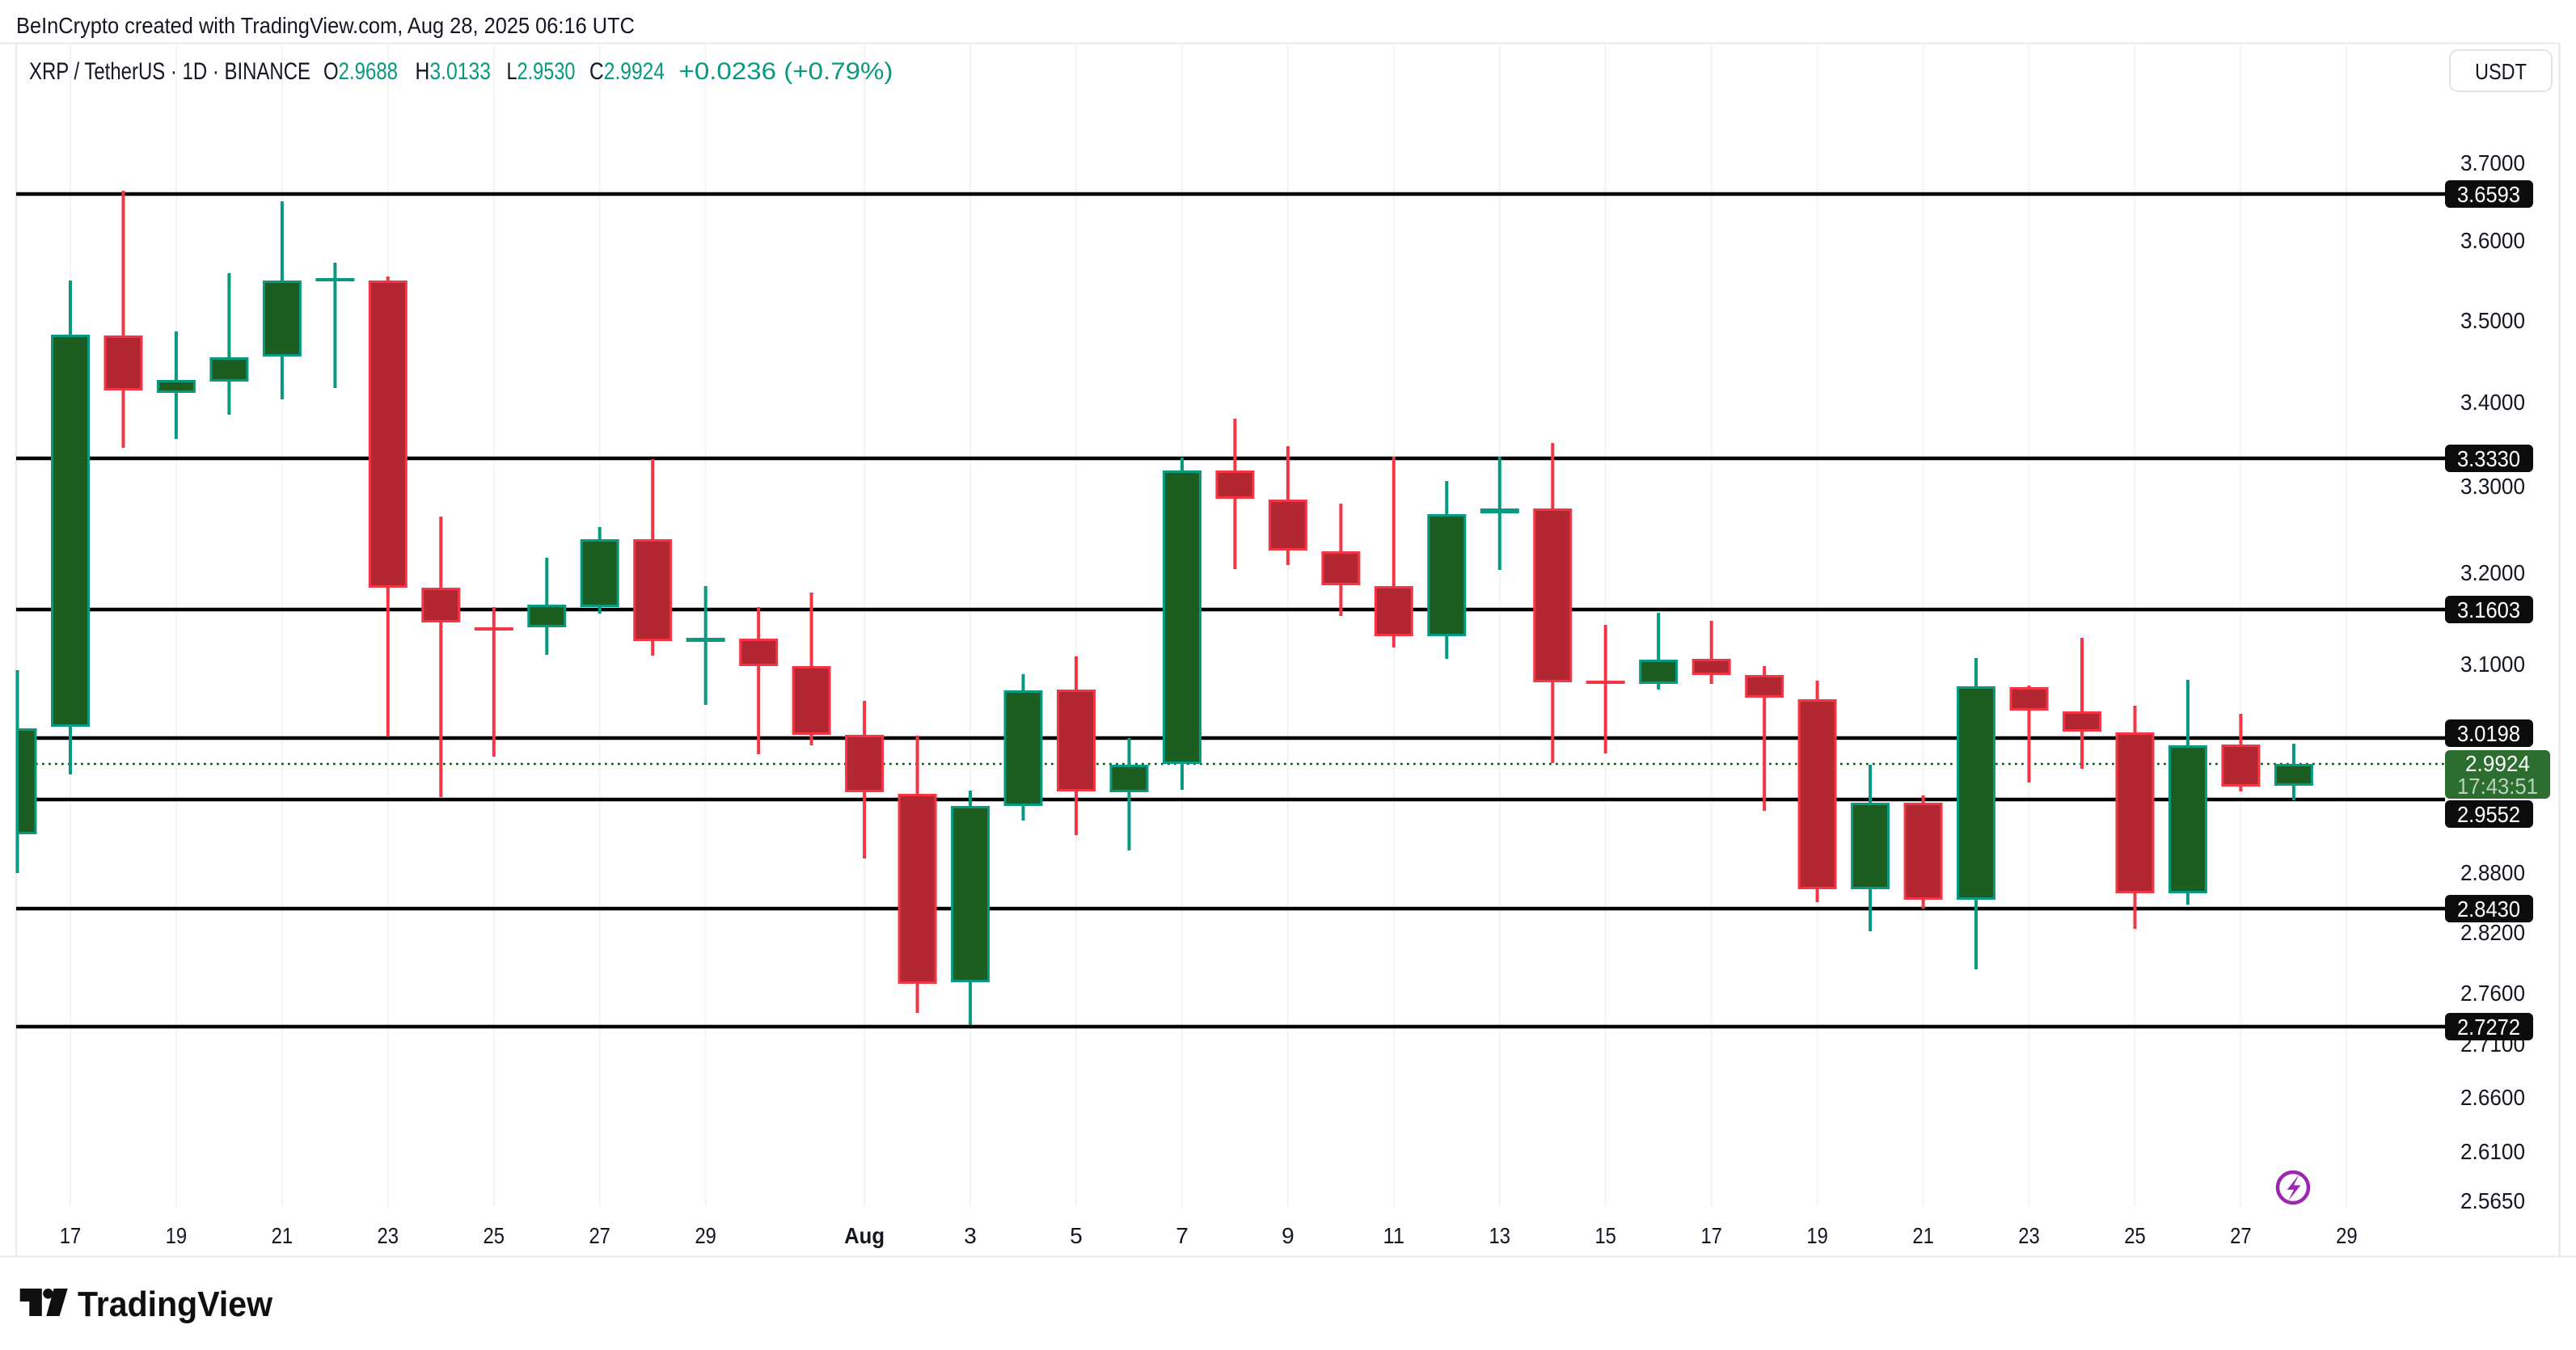 This screenshot has height=1350, width=2576. I want to click on svg-text: Aug, so click(864, 1235).